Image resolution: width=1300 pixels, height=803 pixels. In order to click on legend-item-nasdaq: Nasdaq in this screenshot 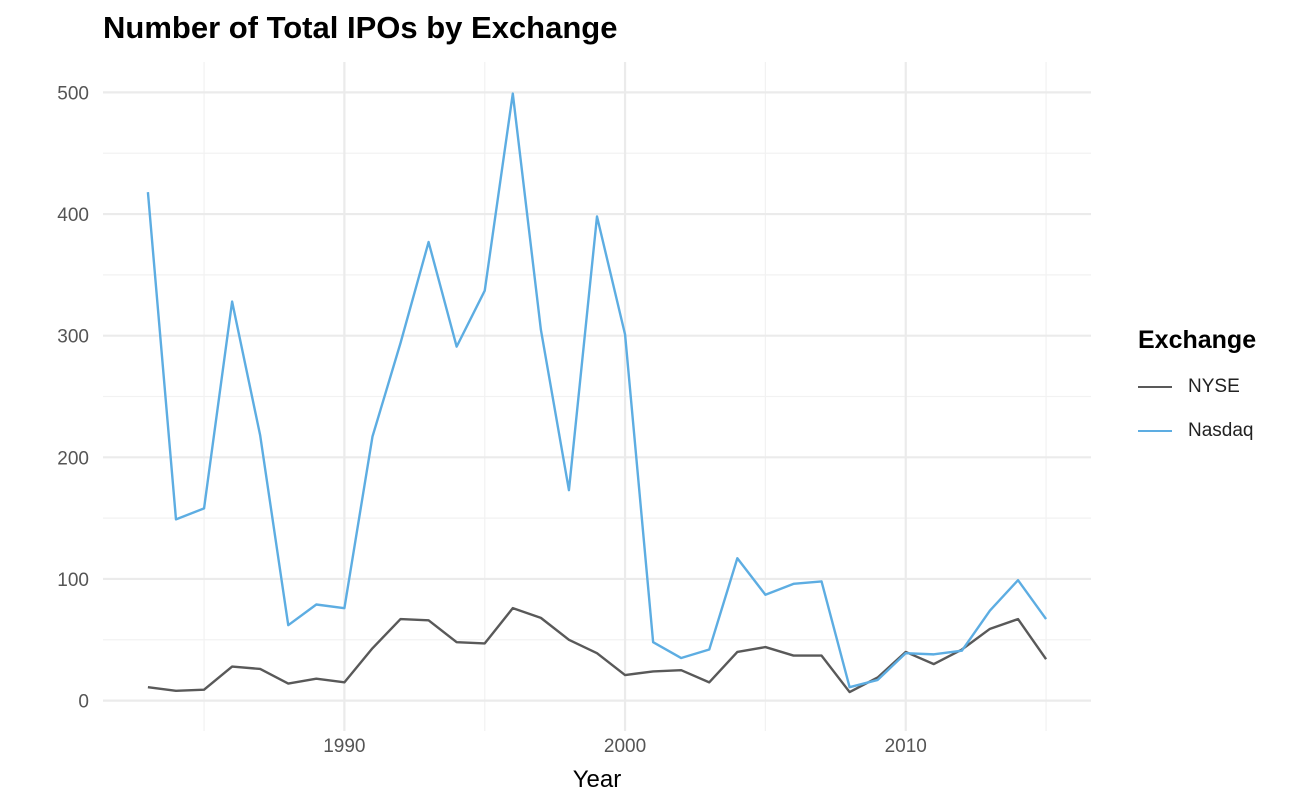, I will do `click(1197, 431)`.